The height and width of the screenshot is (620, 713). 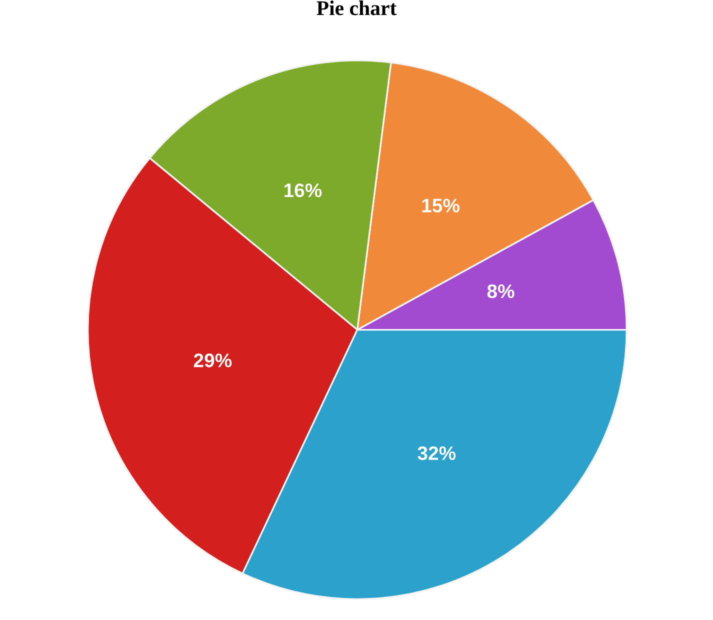 I want to click on data-label: 29%, so click(x=213, y=361).